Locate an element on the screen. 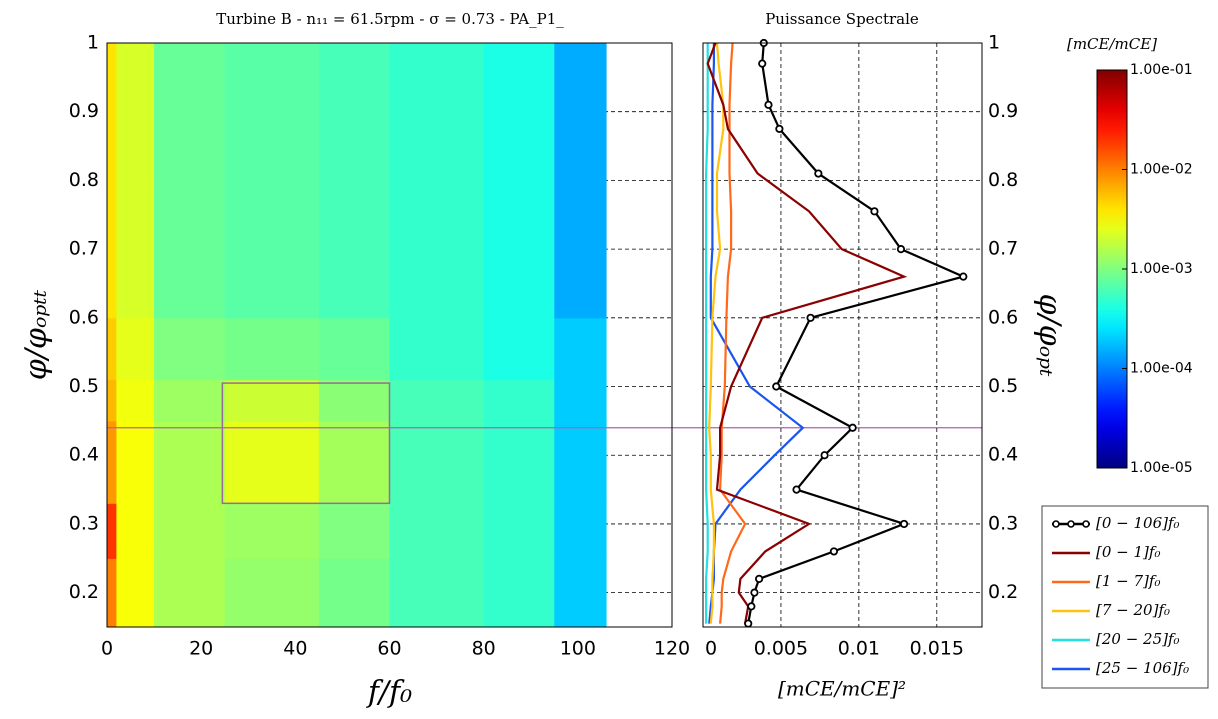 The height and width of the screenshot is (719, 1218). colorbar-tick-label: 1.00e-03 is located at coordinates (1161, 269).